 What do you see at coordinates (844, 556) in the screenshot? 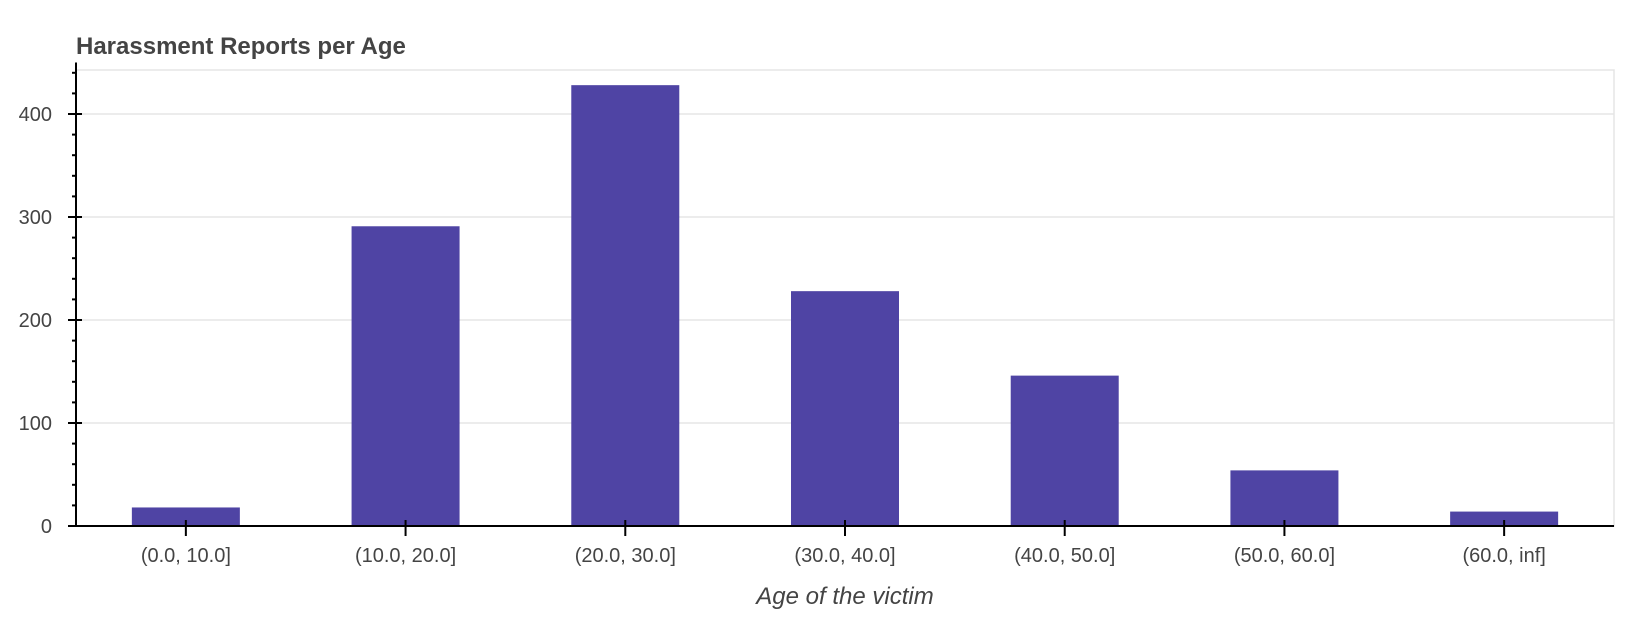
I see `x-tick-label: (30.0, 40.0]` at bounding box center [844, 556].